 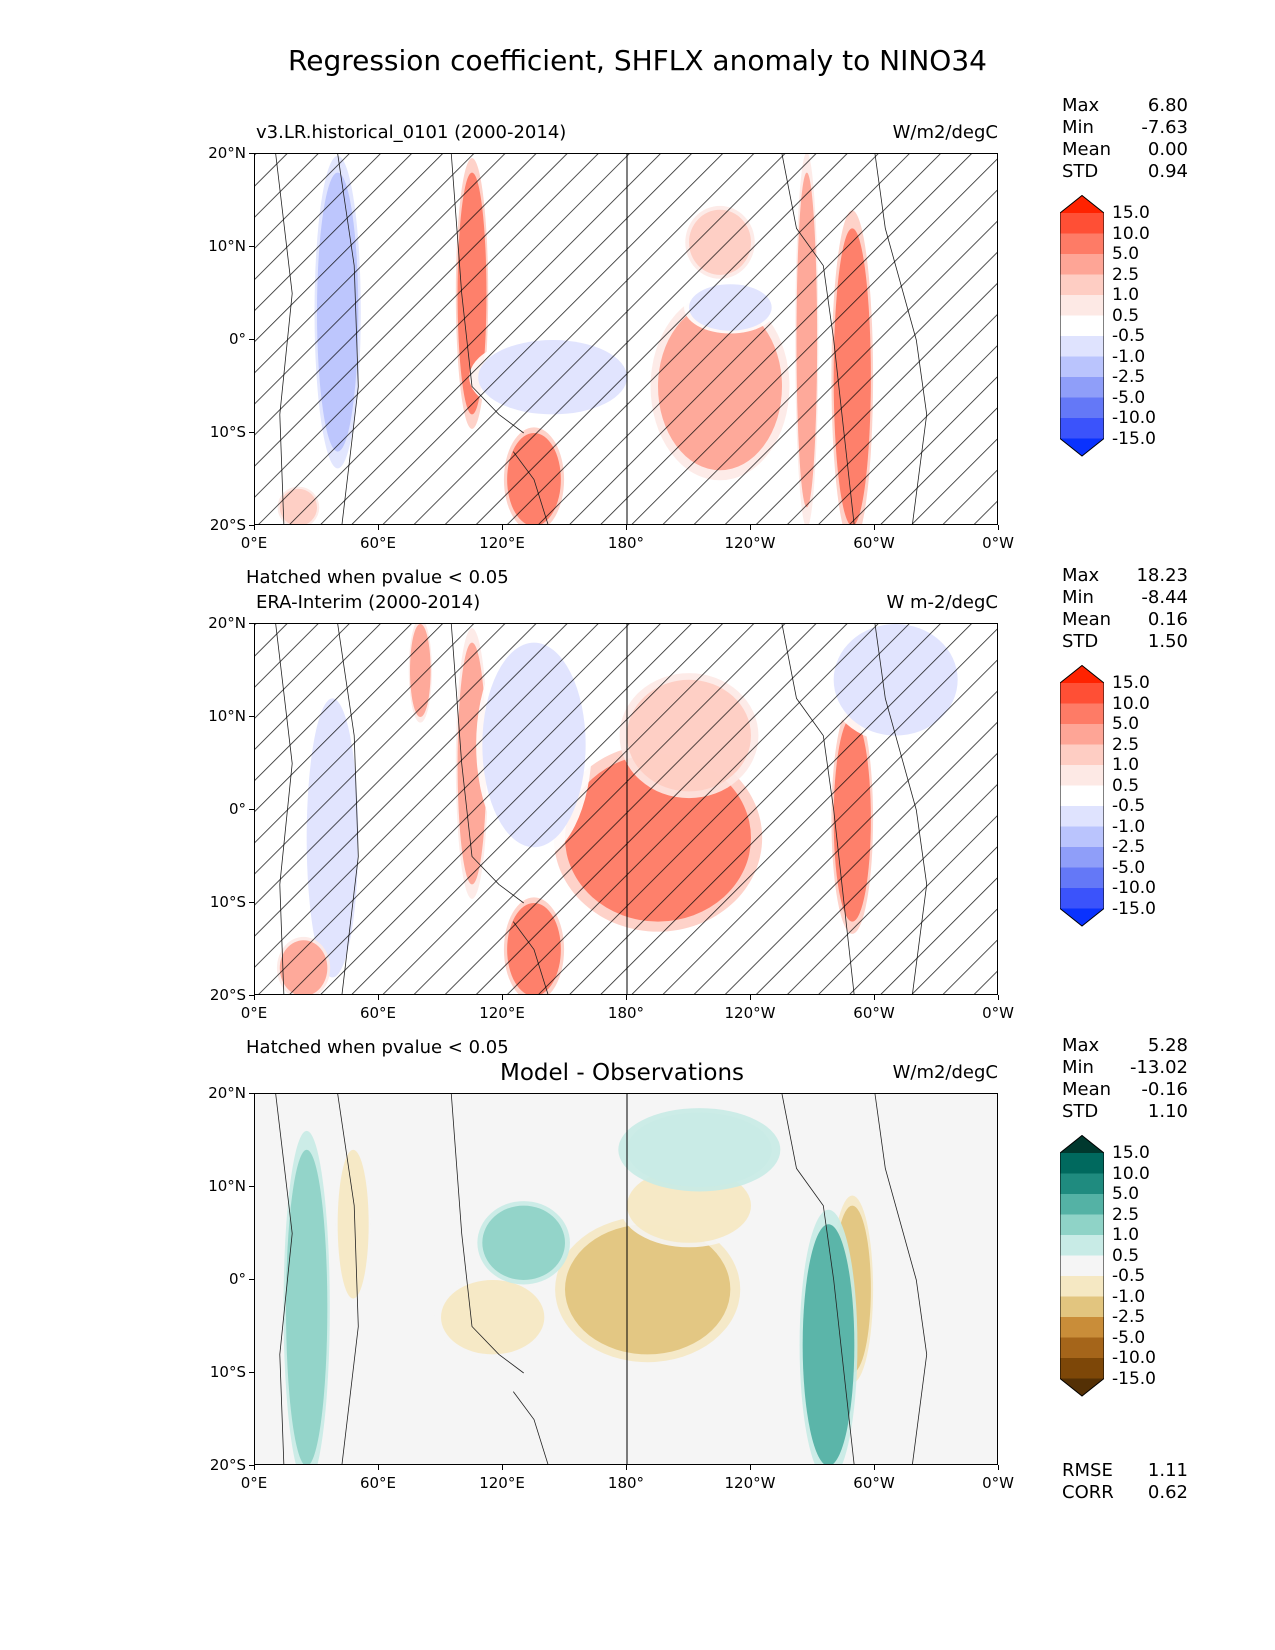 What do you see at coordinates (1131, 683) in the screenshot?
I see `colorbar-tick-label: 15.0` at bounding box center [1131, 683].